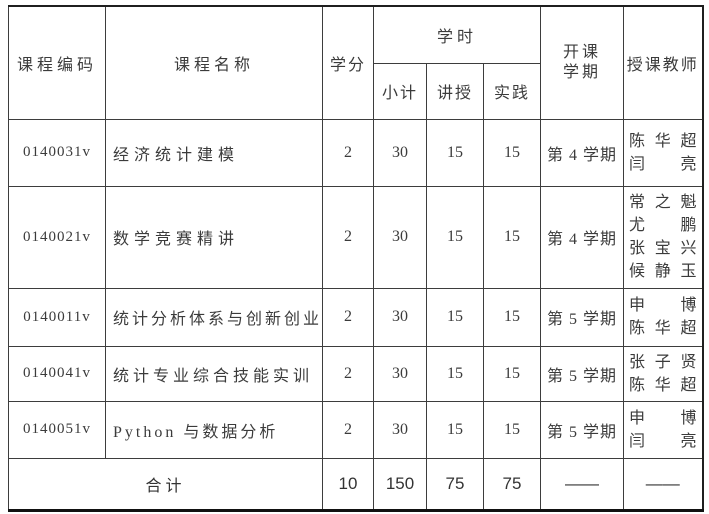 The height and width of the screenshot is (514, 709). What do you see at coordinates (663, 362) in the screenshot?
I see `teacher-name: 张子贤` at bounding box center [663, 362].